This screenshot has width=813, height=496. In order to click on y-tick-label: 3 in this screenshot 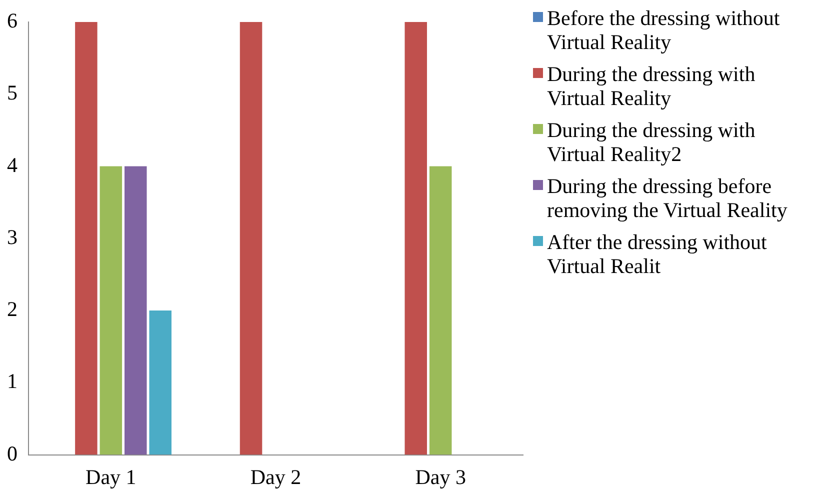, I will do `click(12, 236)`.